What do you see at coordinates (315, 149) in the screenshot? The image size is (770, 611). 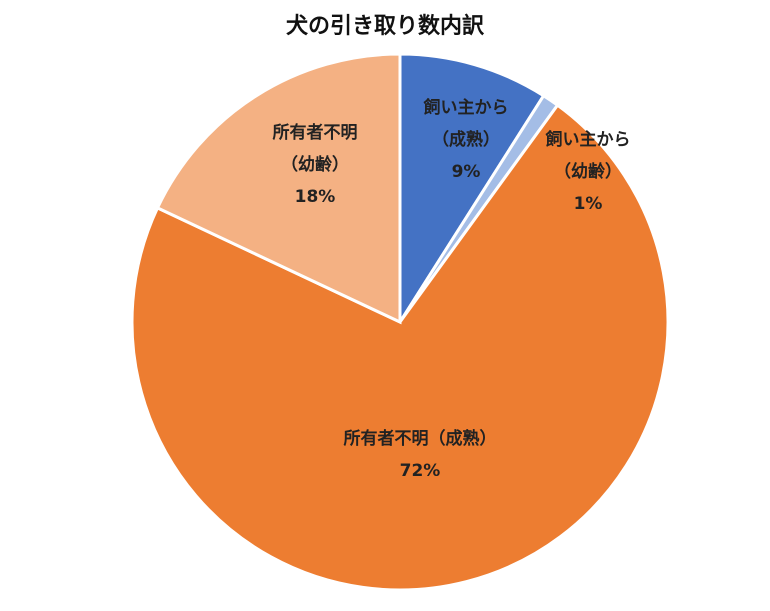 I see `category-label: 所有者不明（幼齢）` at bounding box center [315, 149].